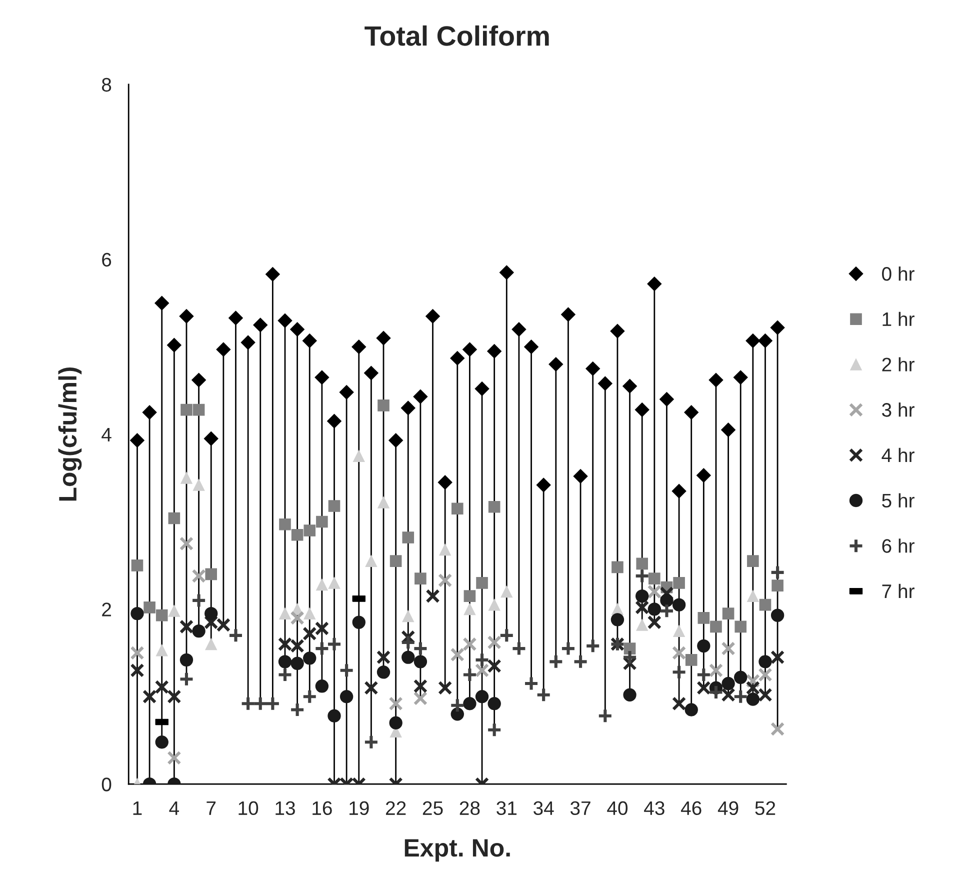 The image size is (967, 889). Describe the element at coordinates (106, 609) in the screenshot. I see `y-tick-label: 2` at that location.